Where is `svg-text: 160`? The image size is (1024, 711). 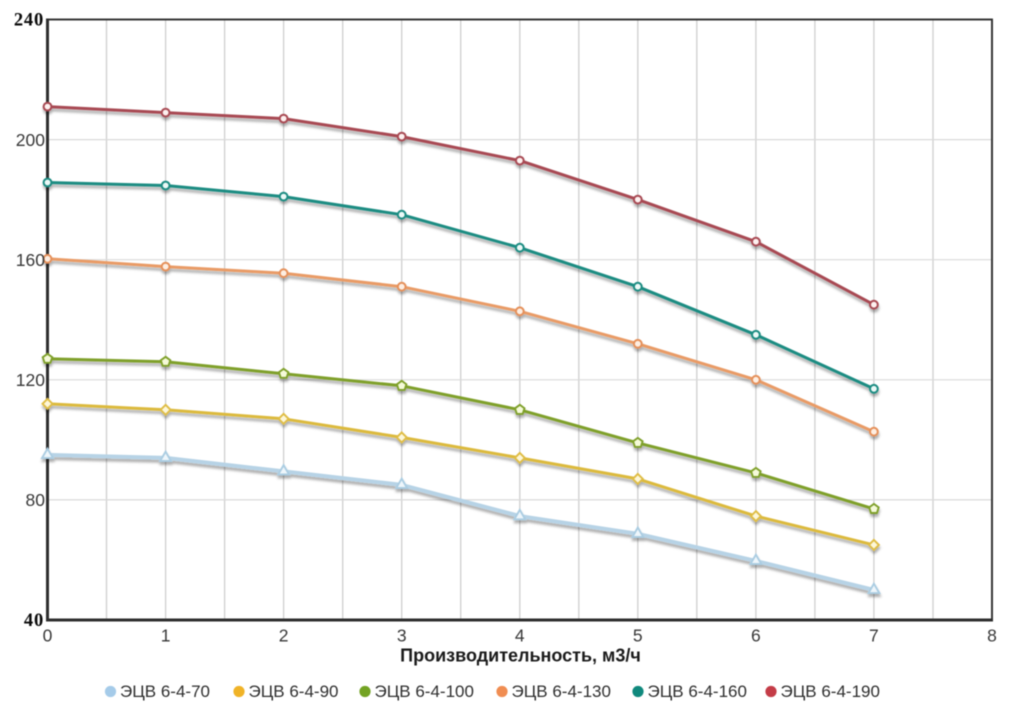 svg-text: 160 is located at coordinates (30, 260).